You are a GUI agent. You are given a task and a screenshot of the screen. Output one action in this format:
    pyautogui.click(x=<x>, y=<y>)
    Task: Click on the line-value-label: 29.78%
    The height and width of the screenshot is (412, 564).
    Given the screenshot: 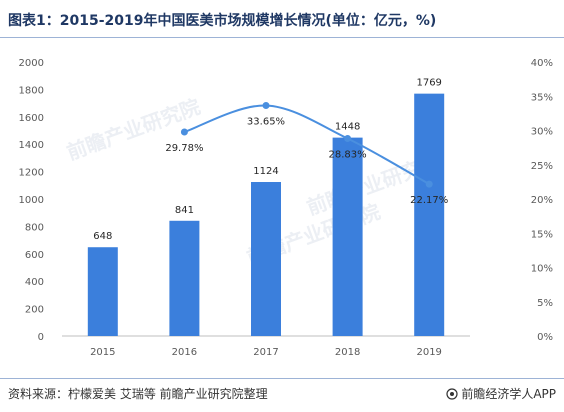 What is the action you would take?
    pyautogui.click(x=184, y=148)
    